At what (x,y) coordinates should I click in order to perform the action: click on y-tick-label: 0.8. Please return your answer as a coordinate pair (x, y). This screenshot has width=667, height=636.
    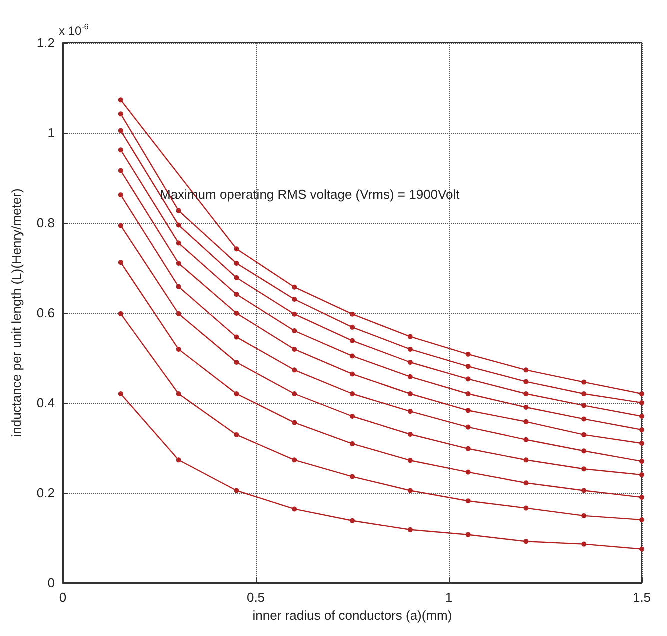
    Looking at the image, I should click on (45, 223).